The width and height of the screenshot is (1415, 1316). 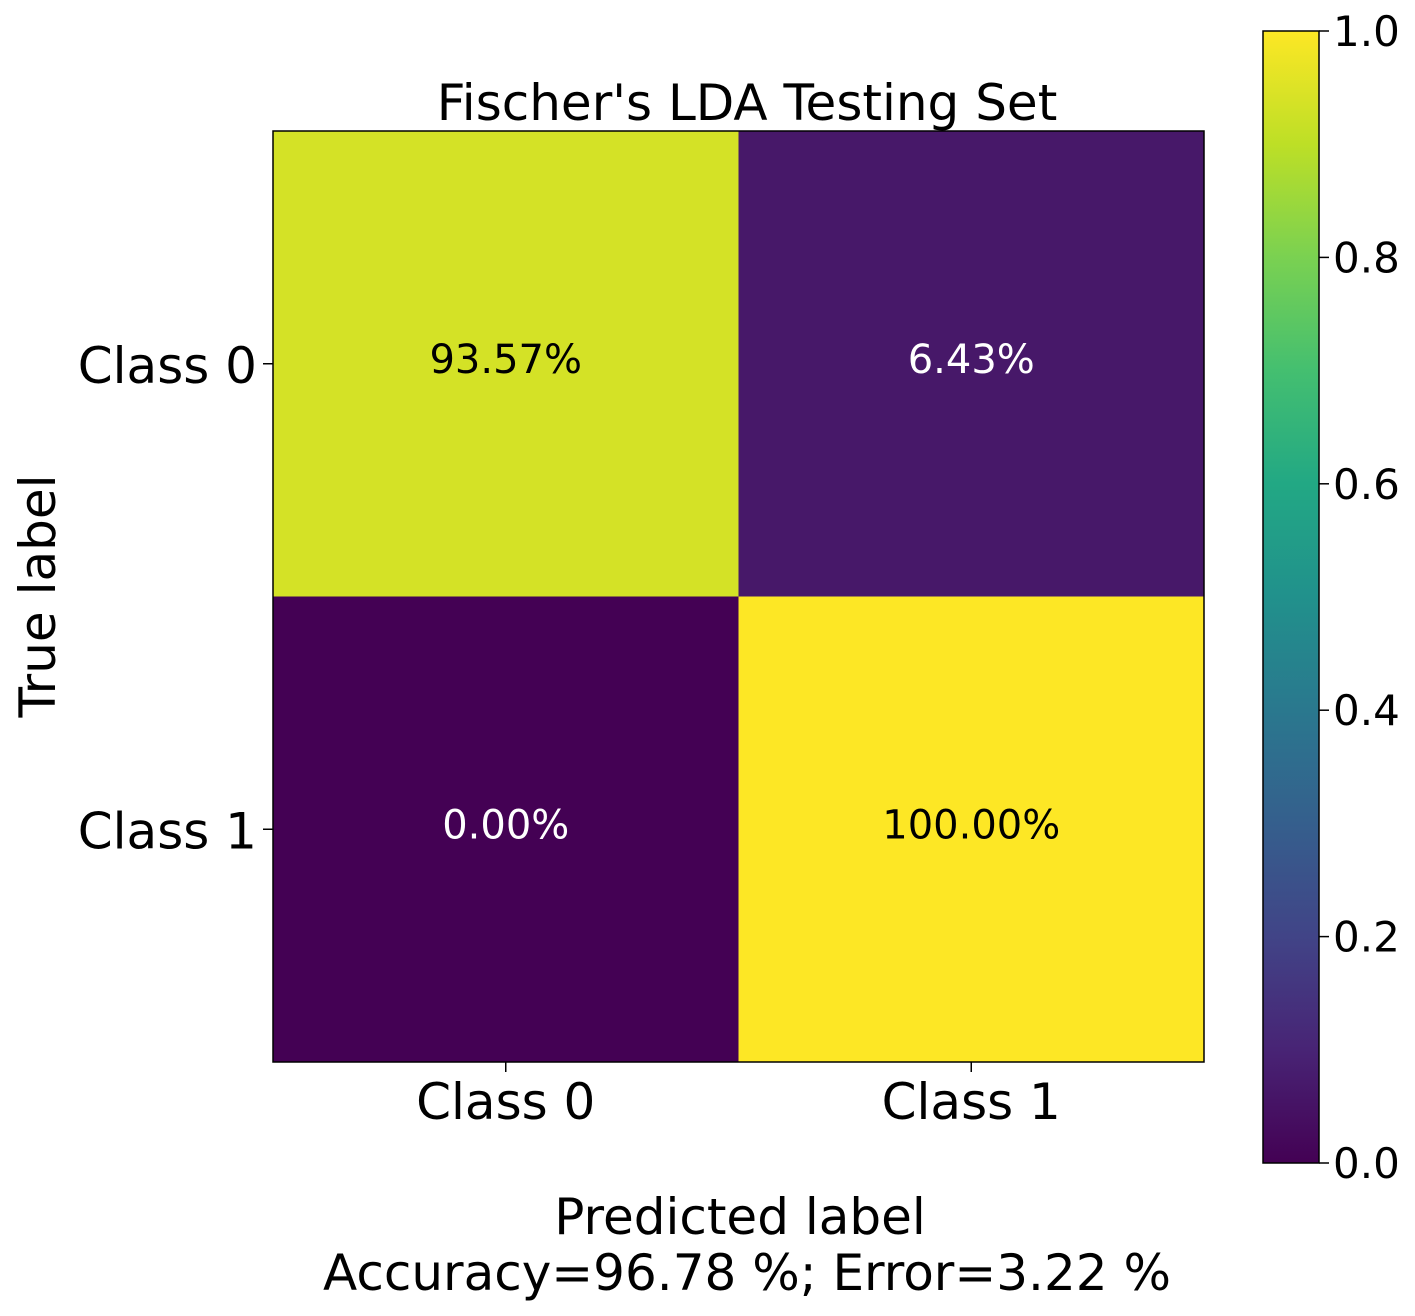 I want to click on y-axis-label: True label, so click(x=38, y=596).